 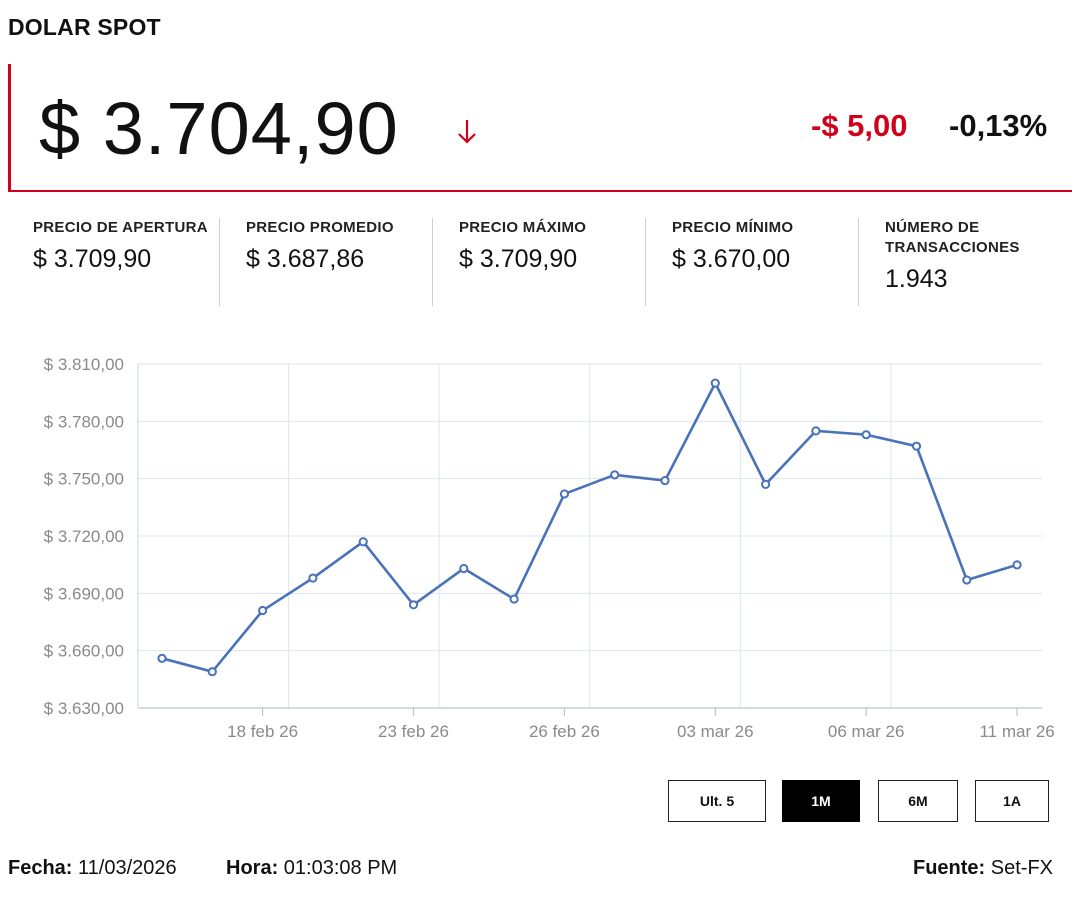 I want to click on current-price: $ 3.704,90, so click(x=219, y=128).